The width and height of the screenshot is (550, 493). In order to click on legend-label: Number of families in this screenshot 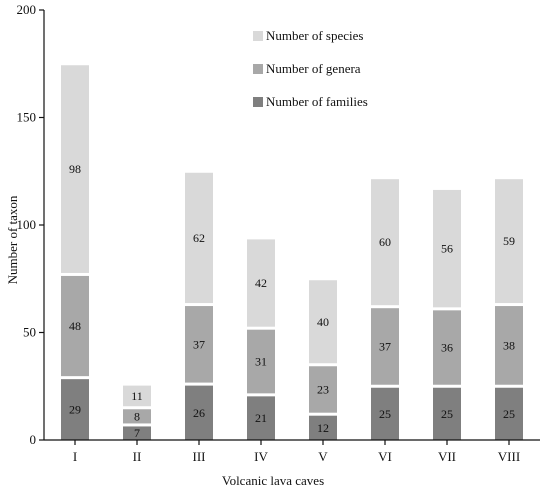, I will do `click(317, 101)`.